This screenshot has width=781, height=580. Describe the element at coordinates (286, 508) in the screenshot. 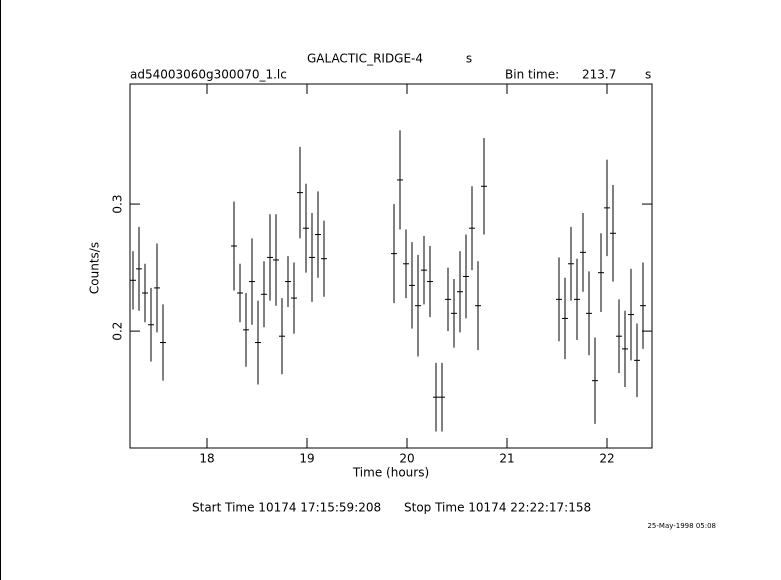

I see `start-time: Start Time 10174 17:15:59:208` at that location.